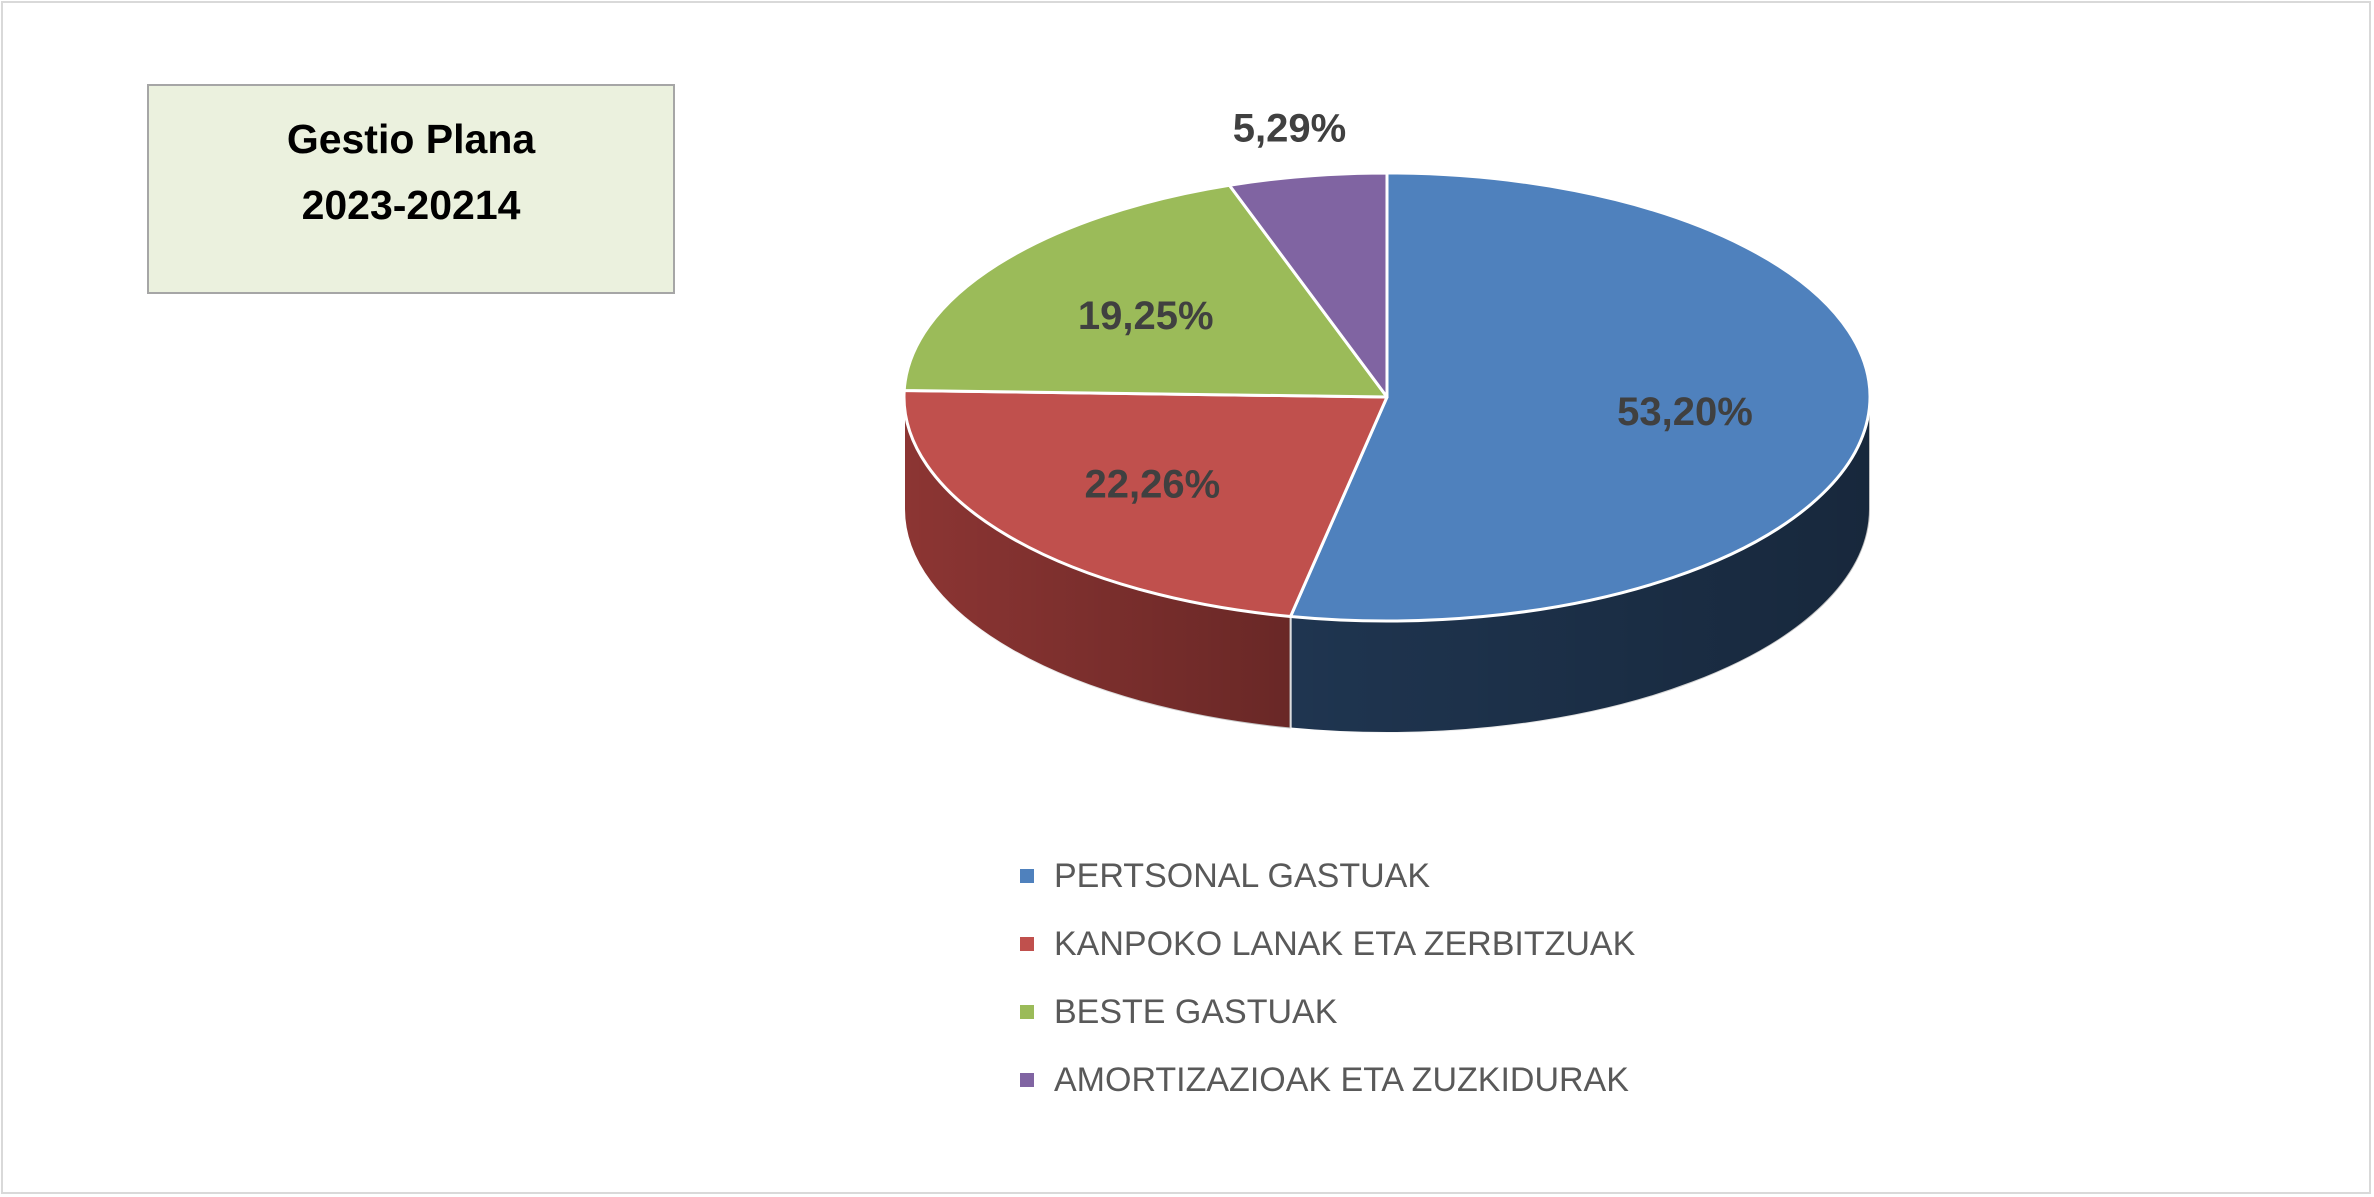  I want to click on pie-slice-label: 53,20%, so click(1685, 412).